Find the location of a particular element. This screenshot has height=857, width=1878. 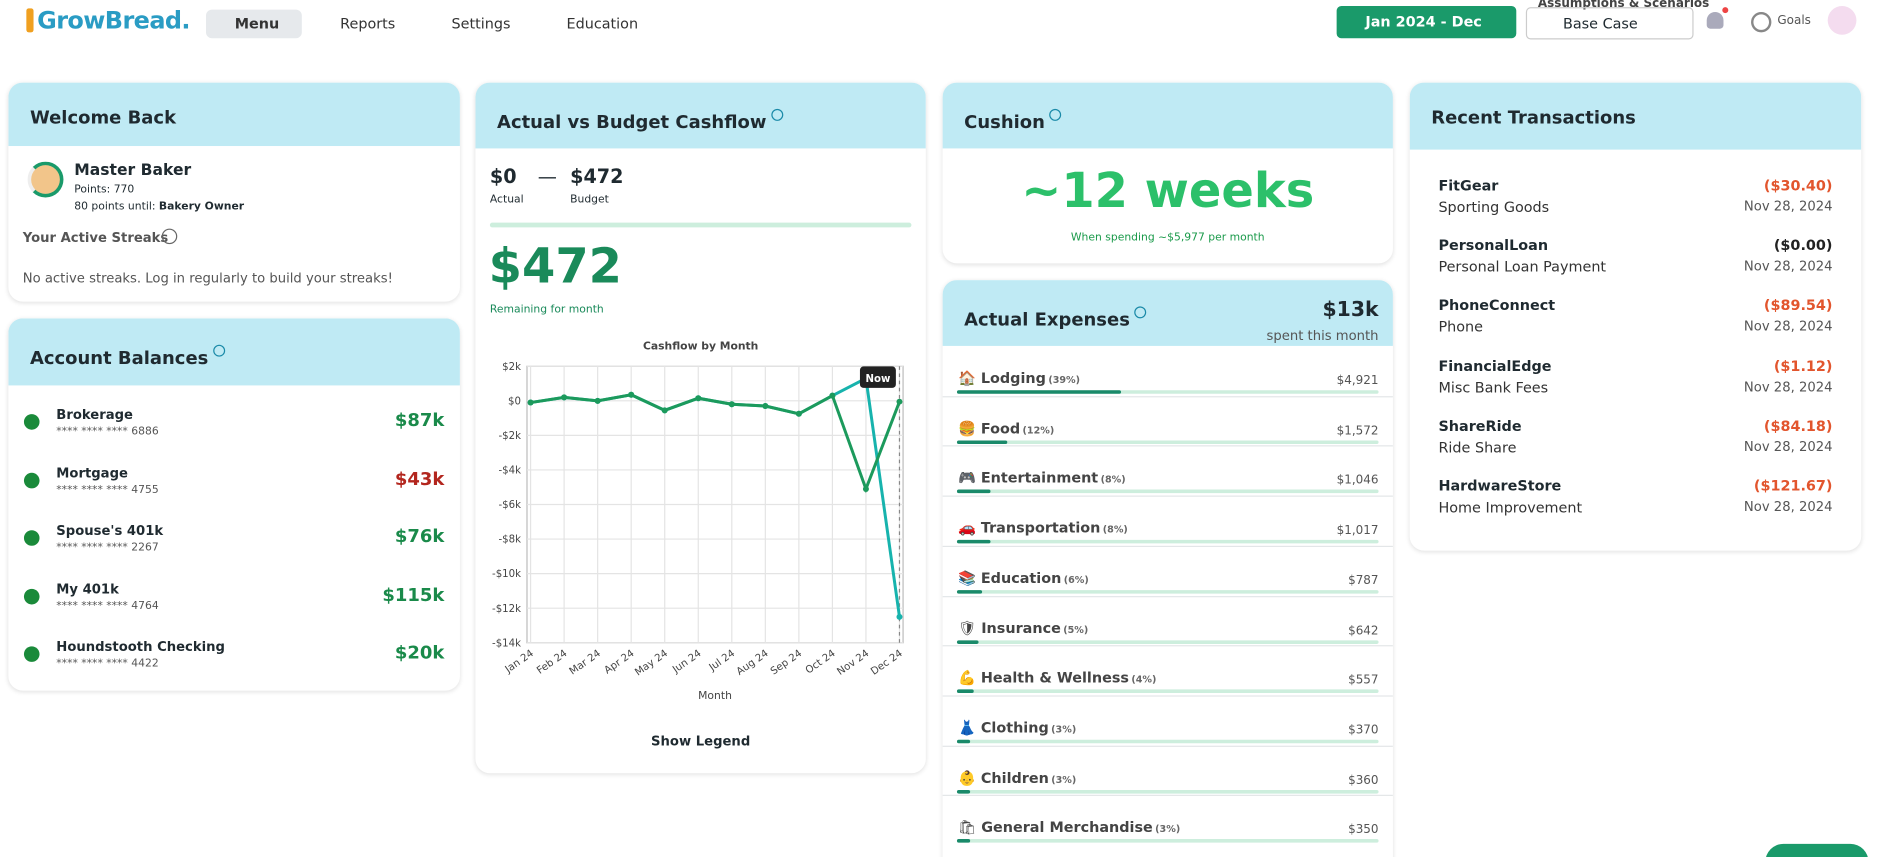

points: Points: 770 is located at coordinates (104, 190).